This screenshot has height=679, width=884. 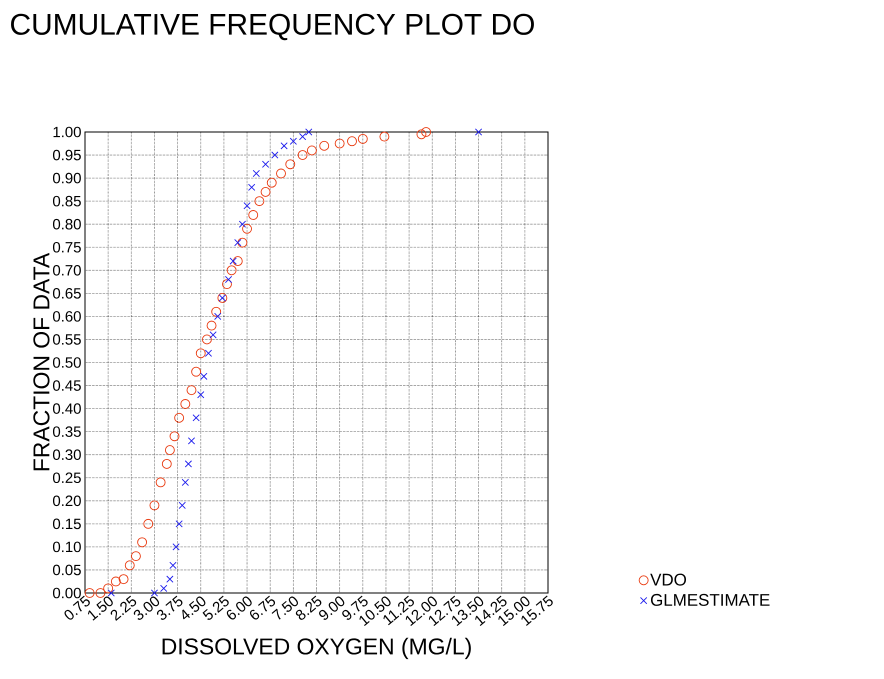 What do you see at coordinates (66, 178) in the screenshot?
I see `y-tick-label: 0.90` at bounding box center [66, 178].